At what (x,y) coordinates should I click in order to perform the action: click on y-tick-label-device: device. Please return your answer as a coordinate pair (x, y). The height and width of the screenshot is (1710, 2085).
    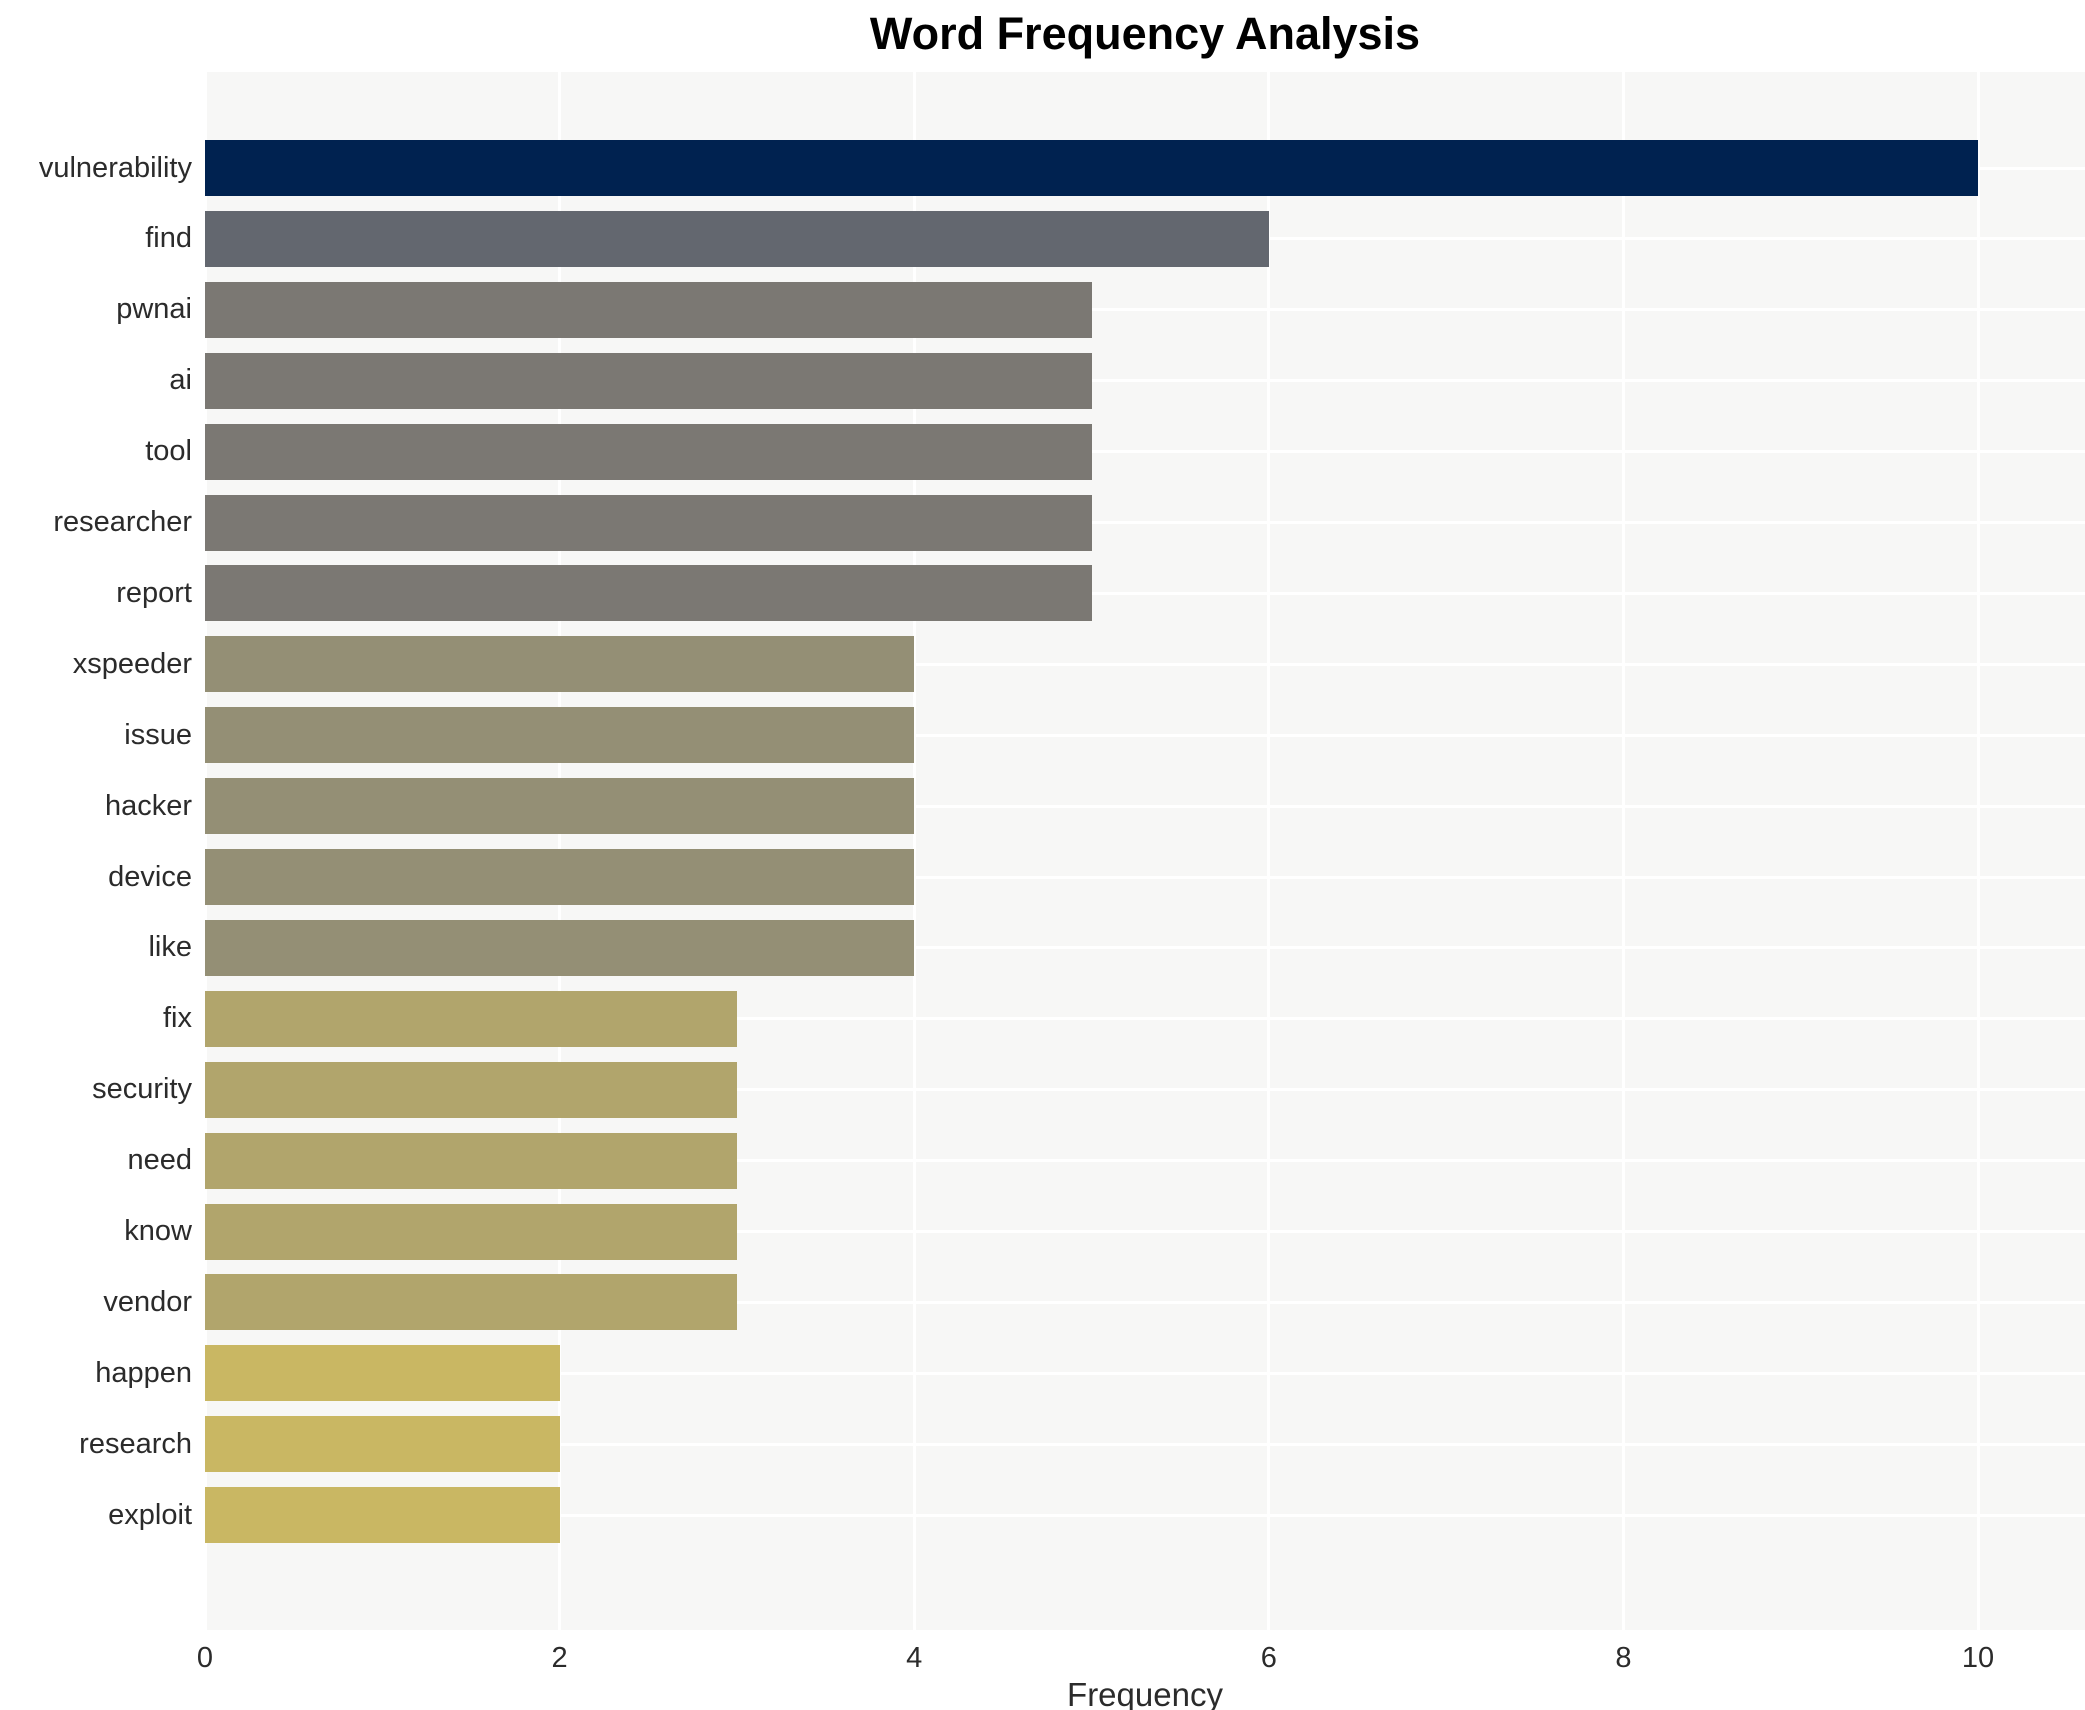
    Looking at the image, I should click on (150, 876).